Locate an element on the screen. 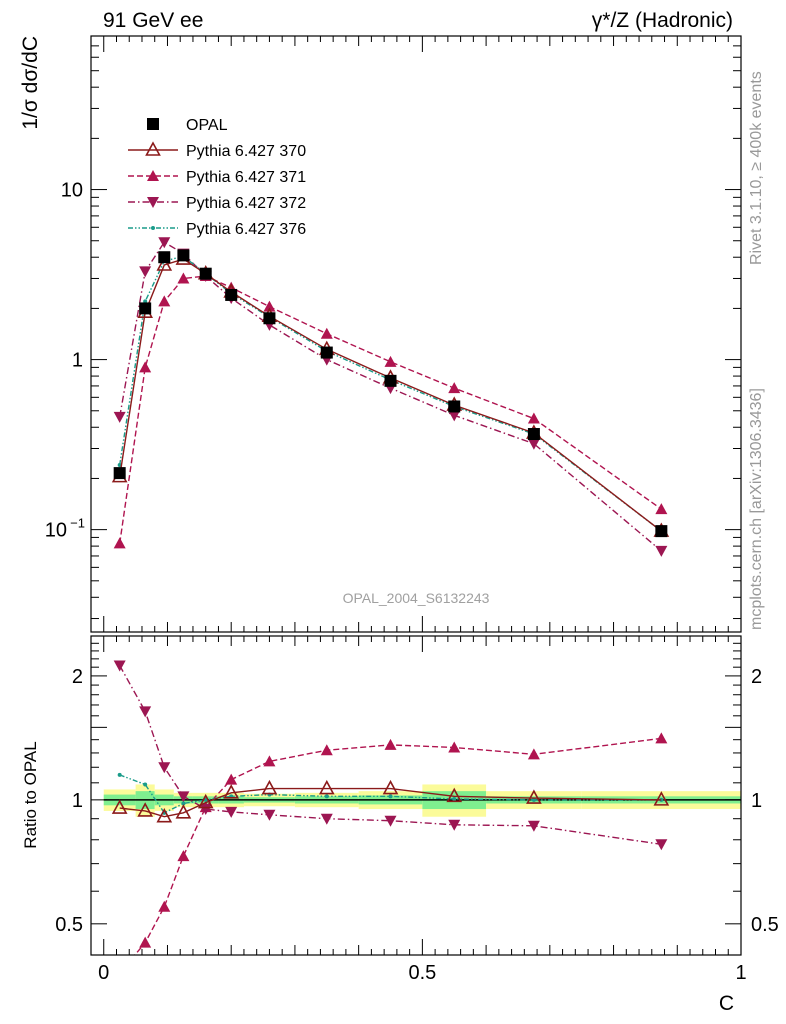 Image resolution: width=786 pixels, height=1024 pixels. ratio-xlabel: C is located at coordinates (726, 1003).